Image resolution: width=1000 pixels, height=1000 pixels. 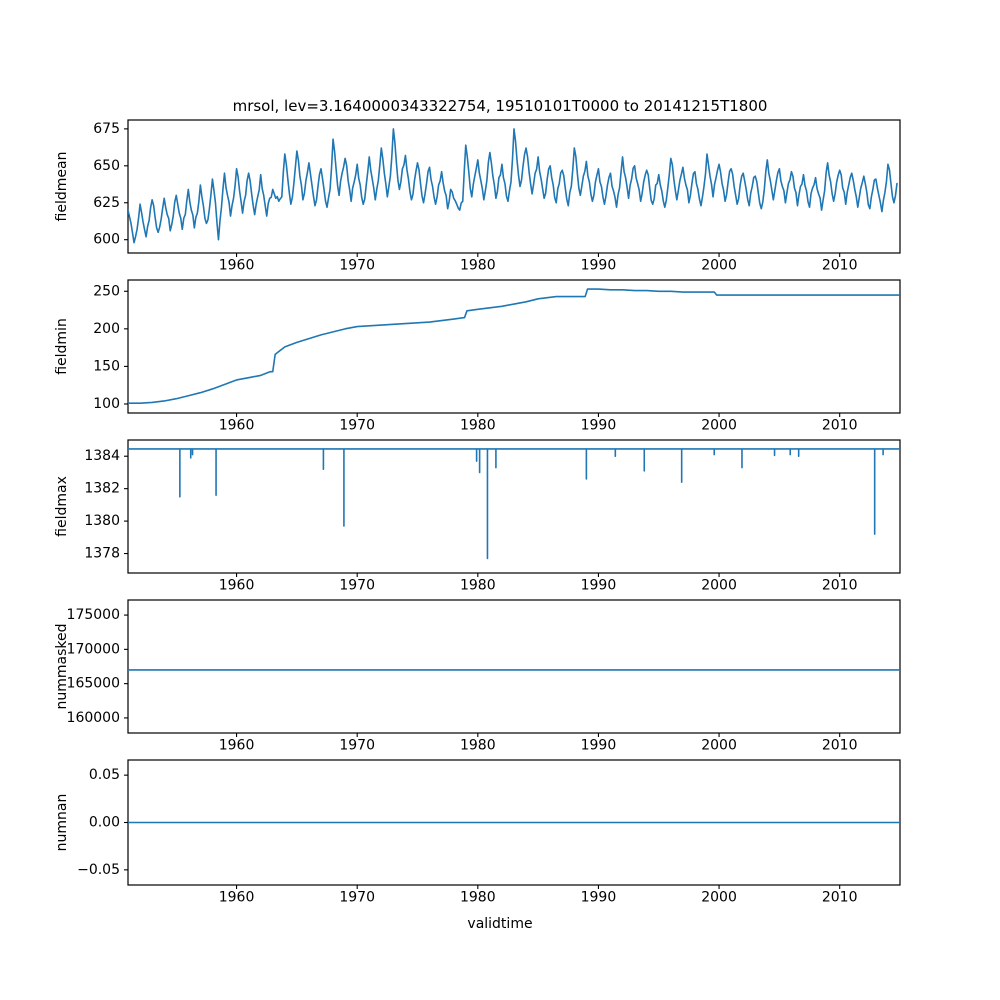 I want to click on x-ticklabel-fieldmin-3: 1990, so click(x=599, y=426).